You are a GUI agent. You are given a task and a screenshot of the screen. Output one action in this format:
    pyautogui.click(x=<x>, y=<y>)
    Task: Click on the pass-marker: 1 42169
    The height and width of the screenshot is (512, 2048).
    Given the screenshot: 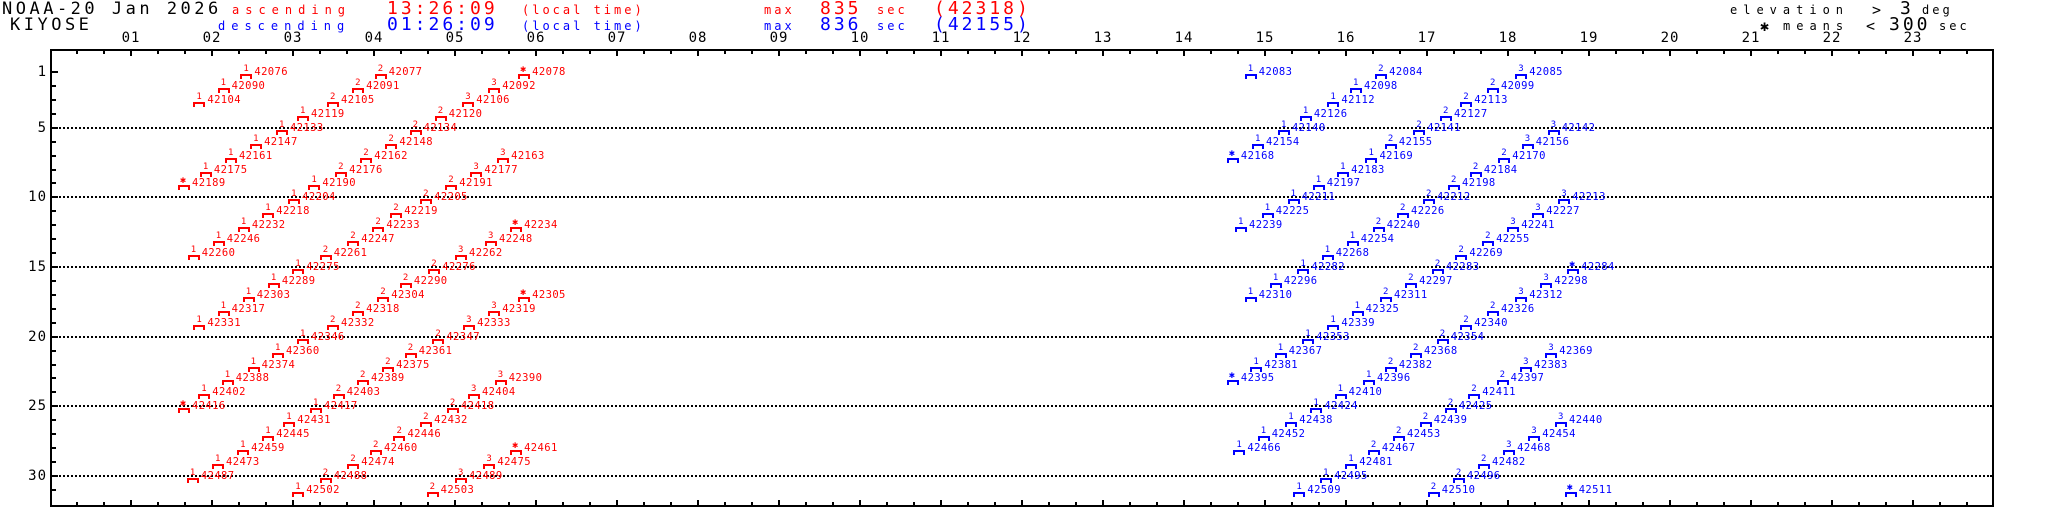 What is the action you would take?
    pyautogui.click(x=1389, y=155)
    